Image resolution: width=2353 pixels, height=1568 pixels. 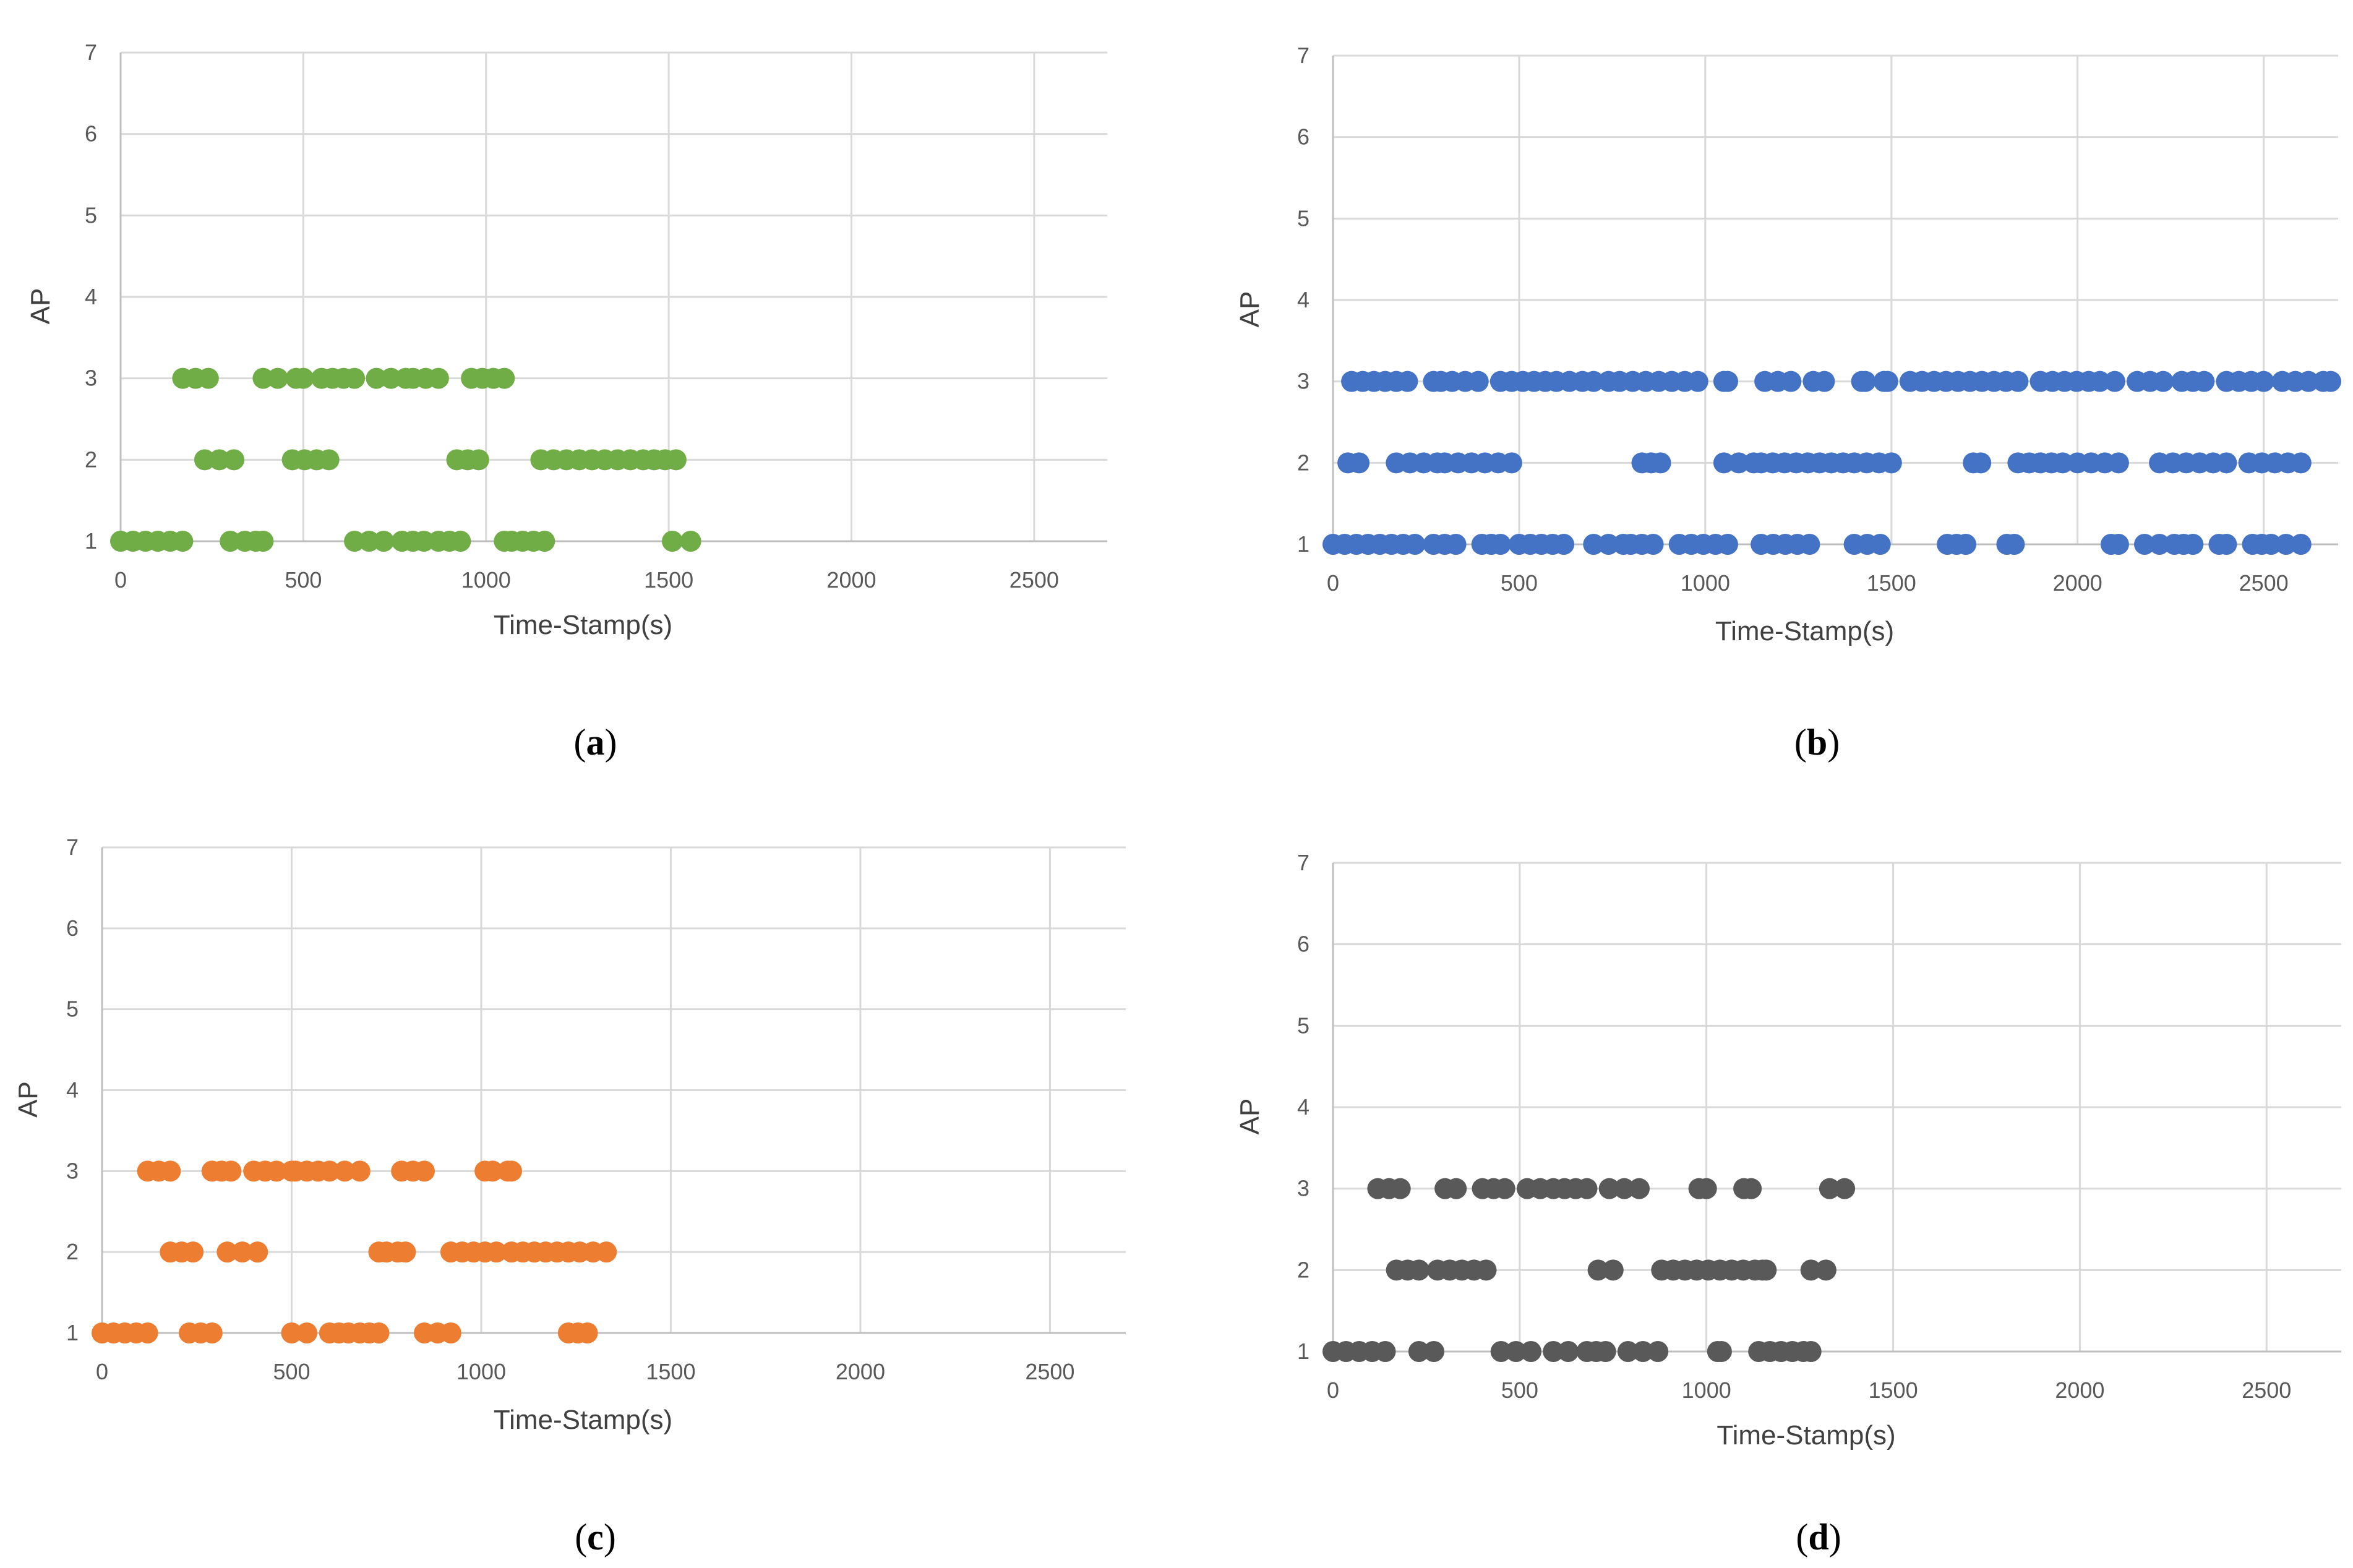 I want to click on y-tick-label: 2, so click(x=73, y=1251).